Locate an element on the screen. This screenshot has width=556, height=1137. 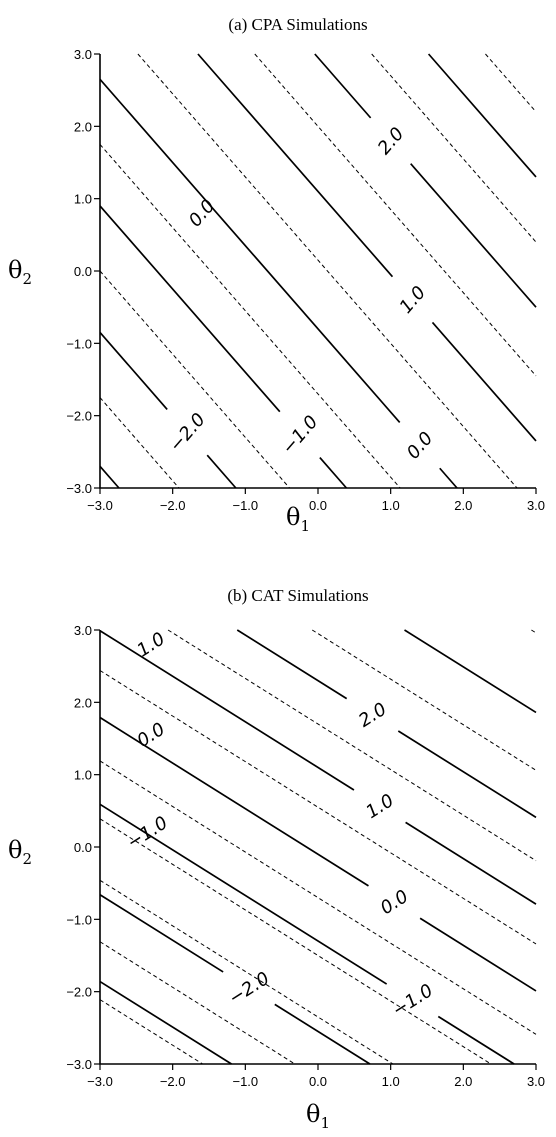
chart-title: (a) CPA Simulations is located at coordinates (297, 24).